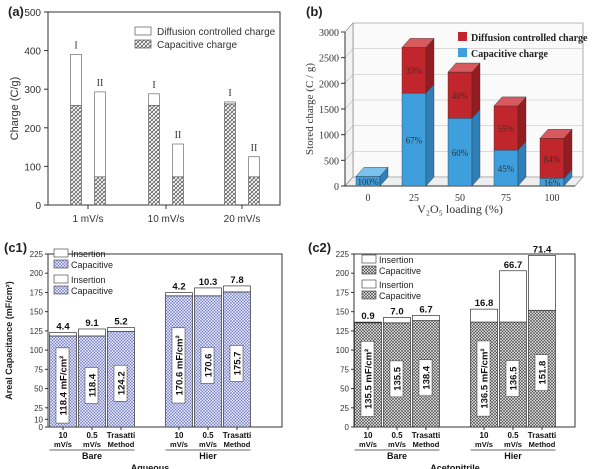 This screenshot has height=469, width=600. I want to click on data-label-capacitive-c2: 136.5 mF/cm², so click(485, 378).